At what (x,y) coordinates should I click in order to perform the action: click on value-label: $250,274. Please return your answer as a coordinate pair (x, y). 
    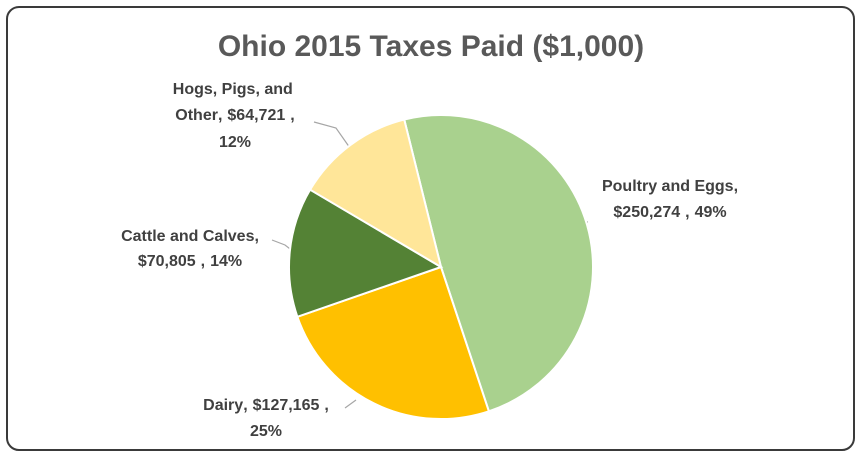
    Looking at the image, I should click on (646, 212).